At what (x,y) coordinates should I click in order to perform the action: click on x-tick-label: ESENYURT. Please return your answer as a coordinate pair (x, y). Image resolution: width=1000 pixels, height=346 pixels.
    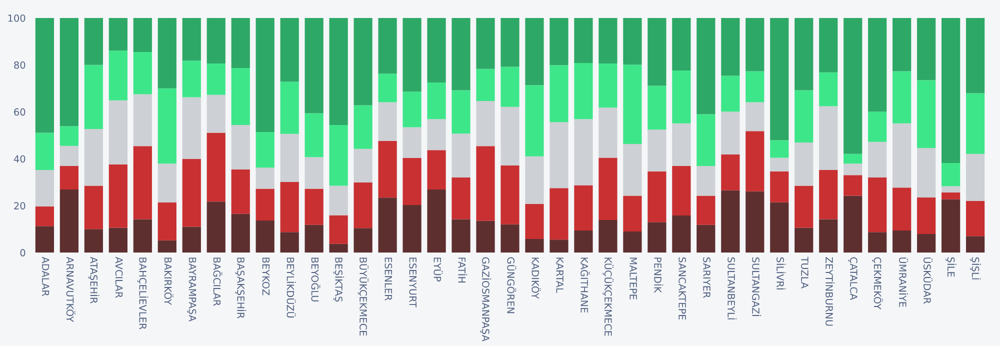
    Looking at the image, I should click on (413, 283).